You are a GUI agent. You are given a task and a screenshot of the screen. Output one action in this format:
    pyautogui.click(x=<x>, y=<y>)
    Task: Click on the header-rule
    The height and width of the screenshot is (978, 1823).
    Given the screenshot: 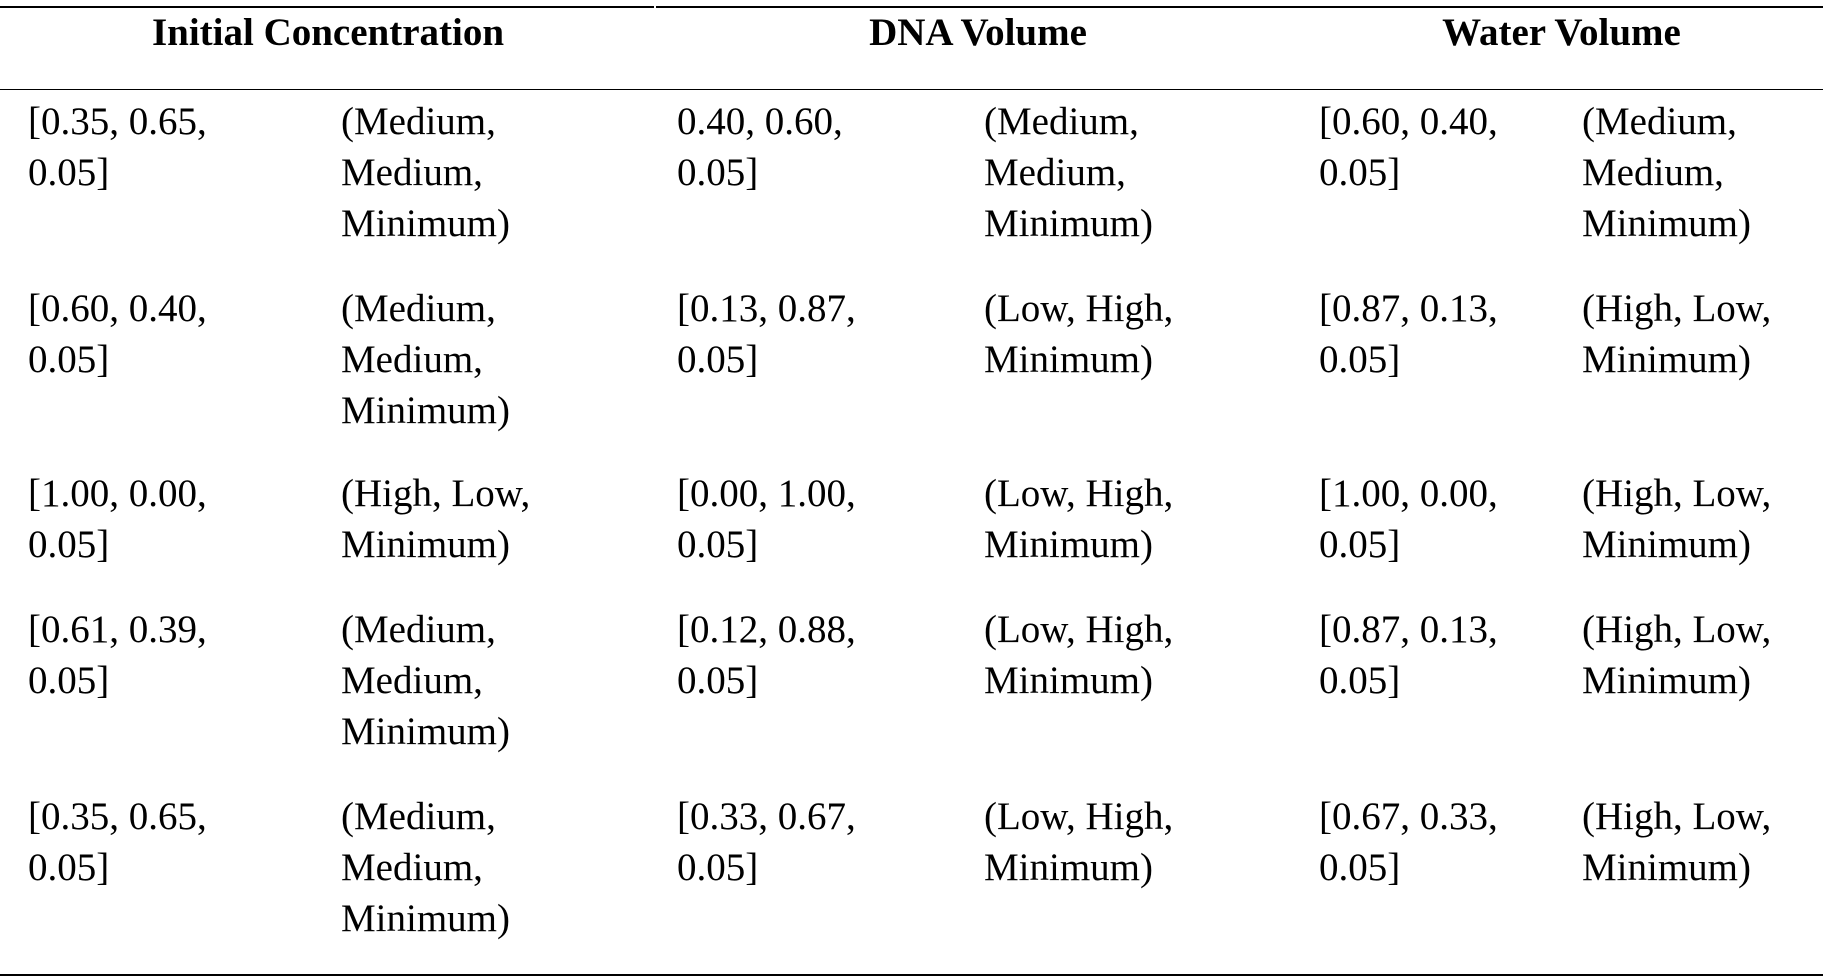 What is the action you would take?
    pyautogui.click(x=911, y=89)
    